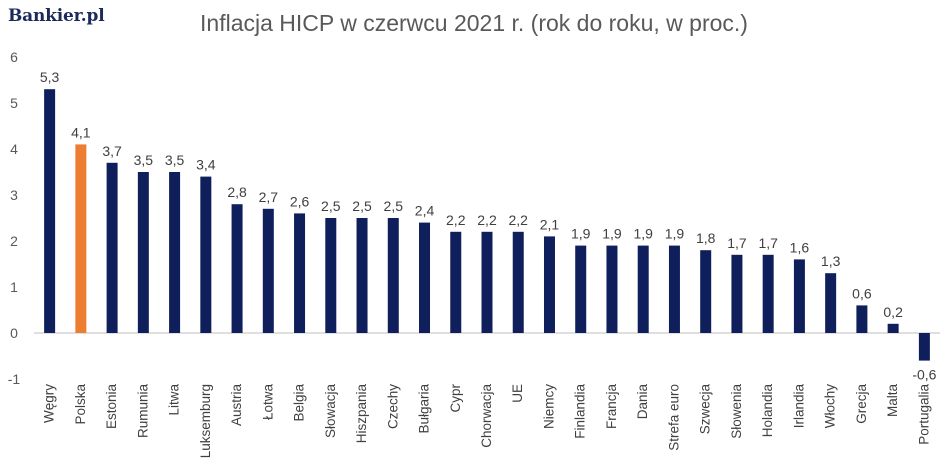  I want to click on data-label: 4,1, so click(81, 132).